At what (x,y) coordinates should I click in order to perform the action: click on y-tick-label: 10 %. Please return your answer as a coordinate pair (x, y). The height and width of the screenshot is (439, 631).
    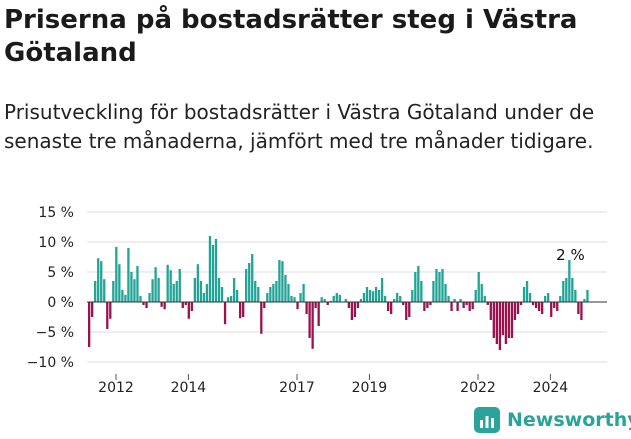
    Looking at the image, I should click on (56, 243).